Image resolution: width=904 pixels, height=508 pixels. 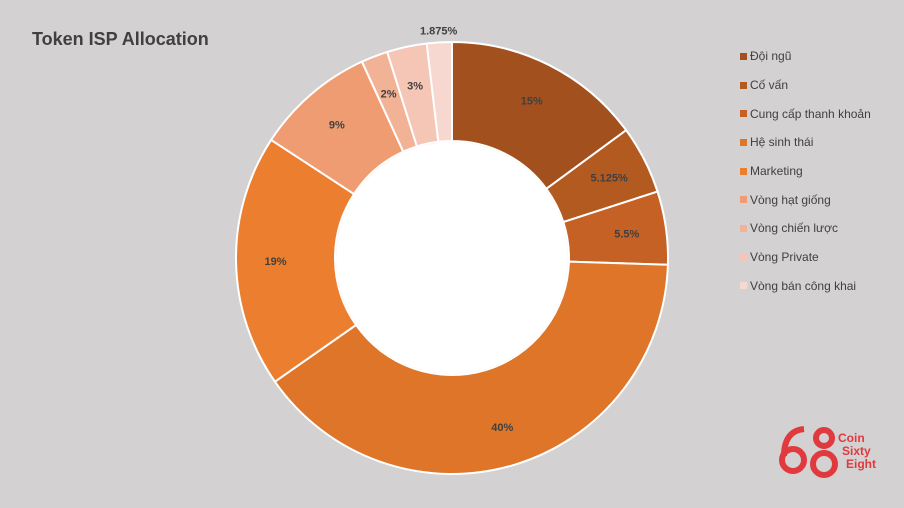 I want to click on legend-item: Vòng hạt giống, so click(x=805, y=199).